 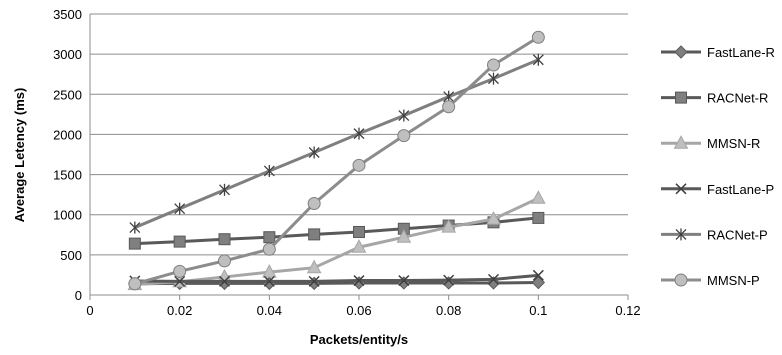 What do you see at coordinates (538, 310) in the screenshot?
I see `x-tick-label: 0.1` at bounding box center [538, 310].